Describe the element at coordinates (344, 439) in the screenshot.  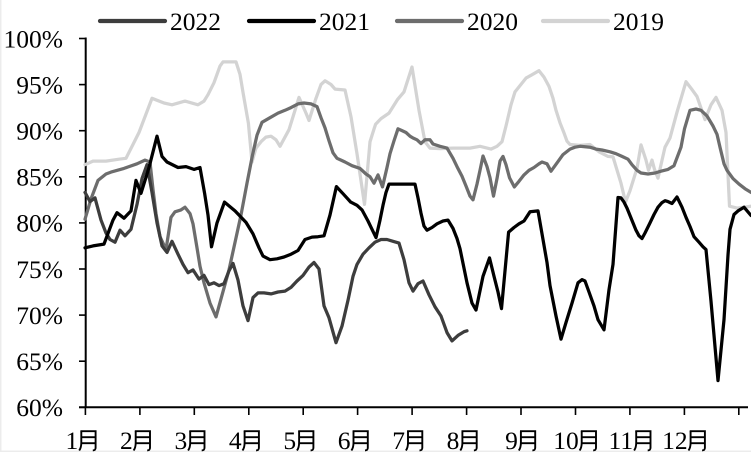
I see `svg-text: 6` at that location.